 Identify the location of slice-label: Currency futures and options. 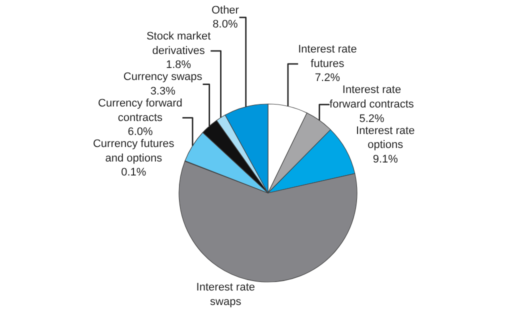
(133, 151).